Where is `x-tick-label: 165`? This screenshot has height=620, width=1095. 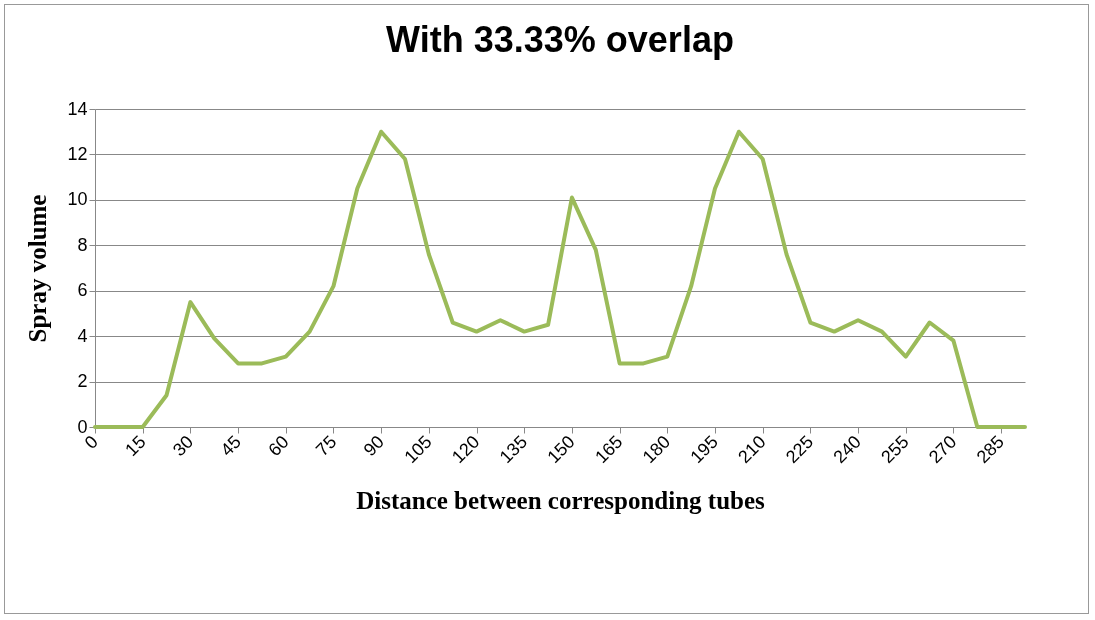 x-tick-label: 165 is located at coordinates (609, 449).